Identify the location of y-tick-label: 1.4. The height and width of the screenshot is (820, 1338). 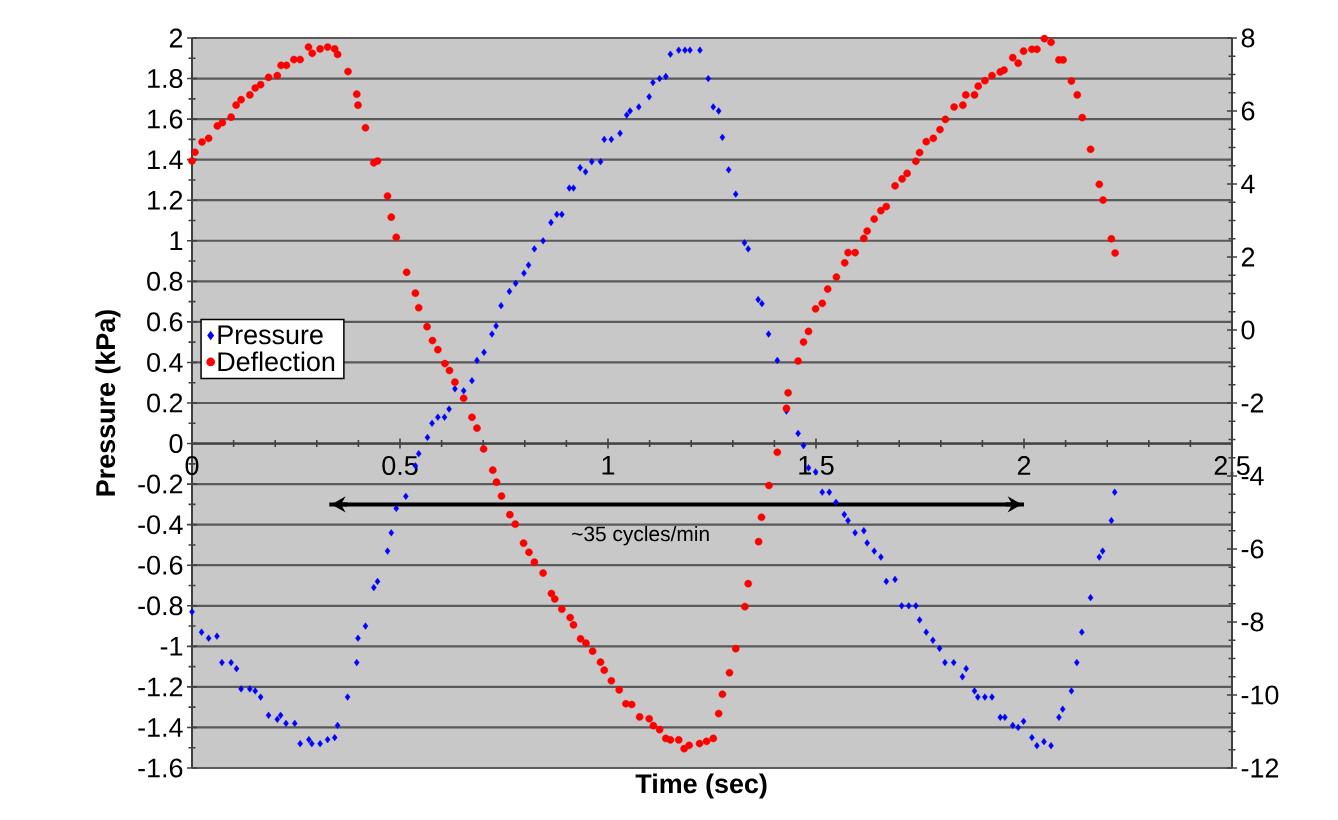
(165, 159).